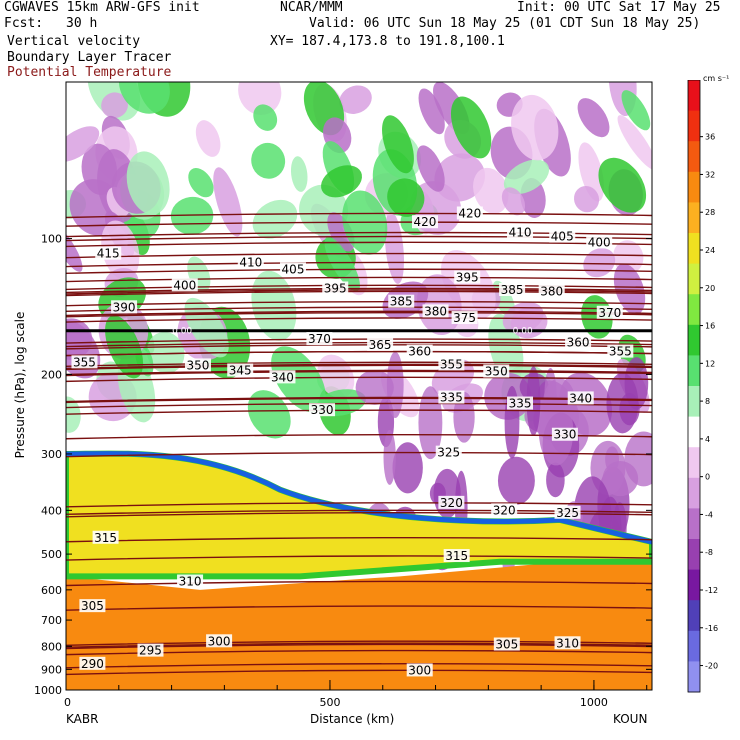 Image resolution: width=740 pixels, height=740 pixels. What do you see at coordinates (709, 514) in the screenshot?
I see `colorbar-tick-label: -4` at bounding box center [709, 514].